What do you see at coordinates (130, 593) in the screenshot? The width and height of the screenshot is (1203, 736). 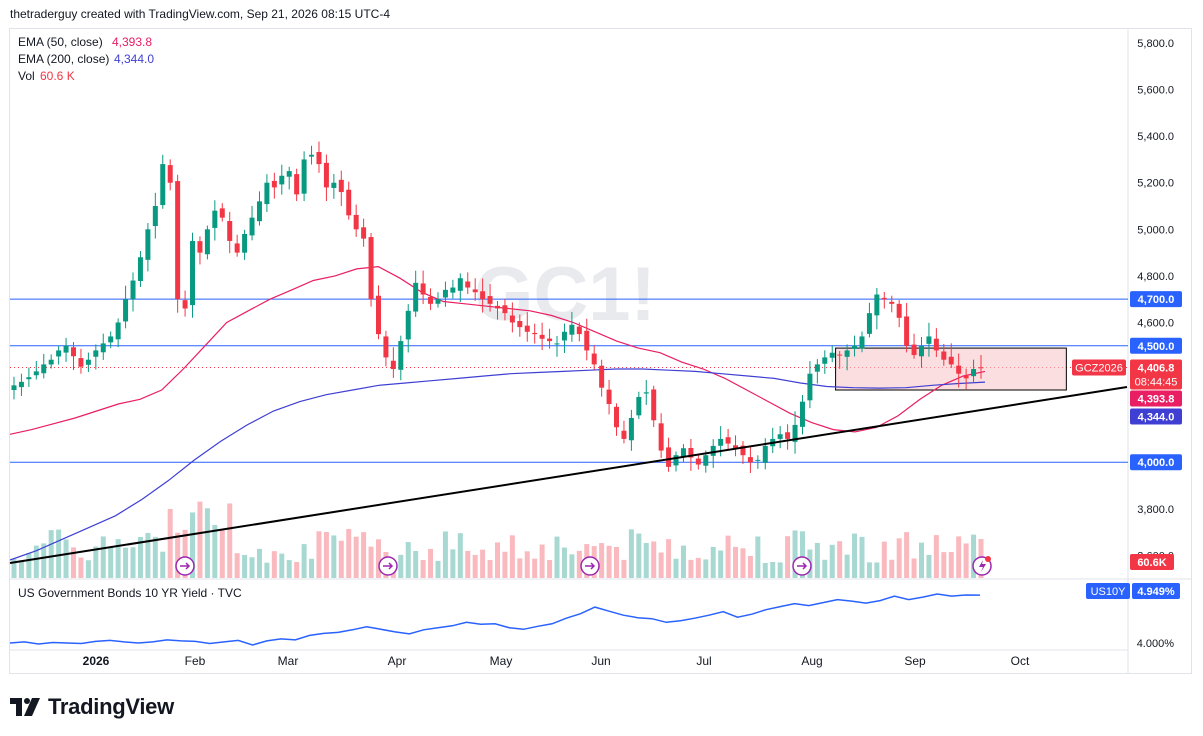 I see `yield-pane-title: US Government Bonds 10 YR Yield · TVC` at bounding box center [130, 593].